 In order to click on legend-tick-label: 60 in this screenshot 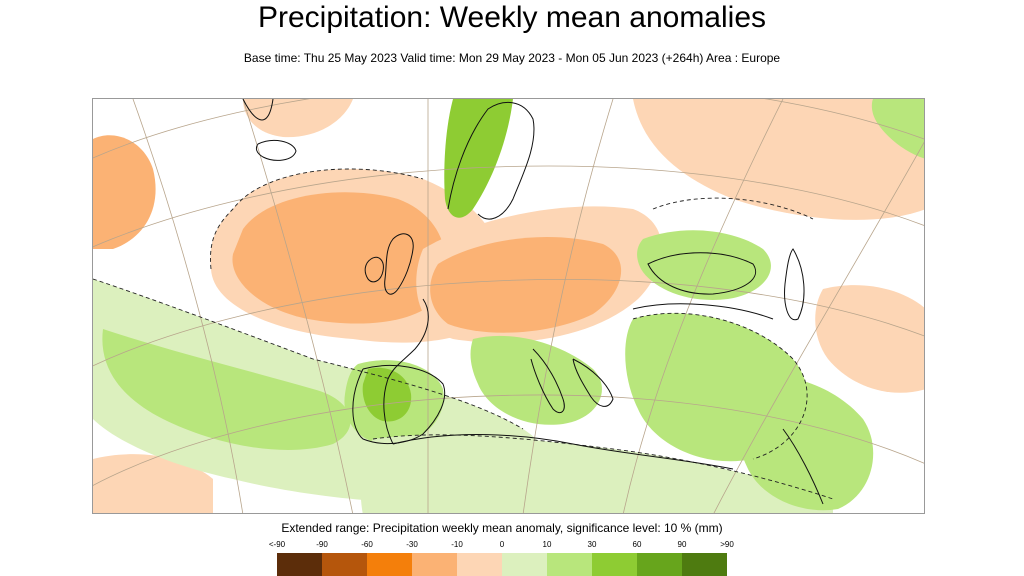, I will do `click(637, 544)`.